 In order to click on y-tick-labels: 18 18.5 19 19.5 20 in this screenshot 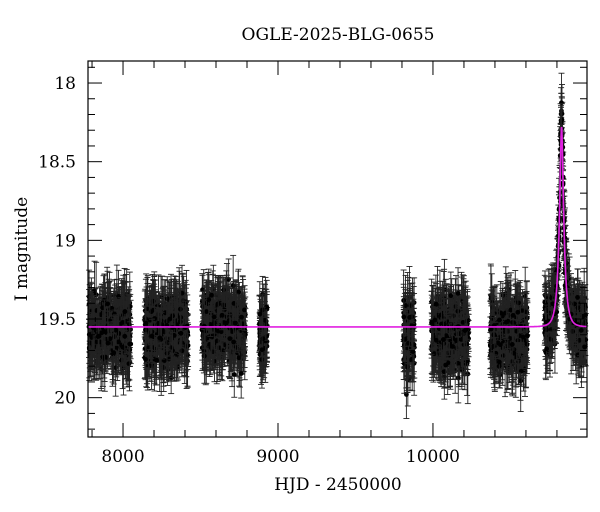, I will do `click(57, 241)`.